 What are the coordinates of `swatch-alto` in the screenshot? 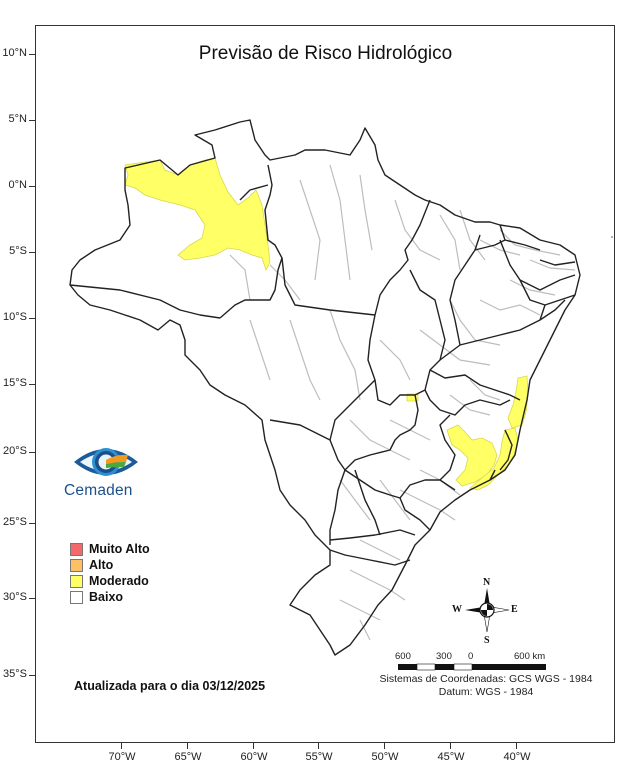 It's located at (76, 565).